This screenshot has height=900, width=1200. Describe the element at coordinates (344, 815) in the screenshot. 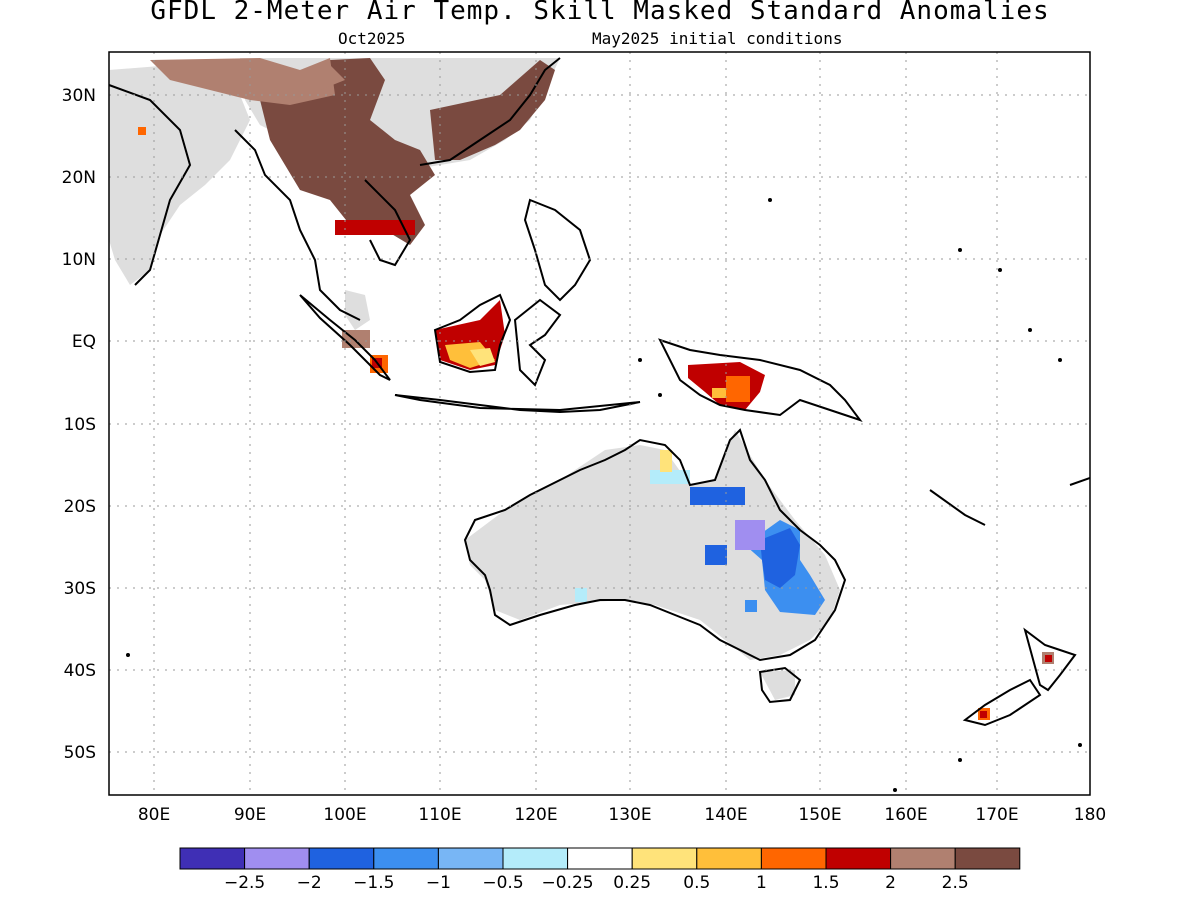

I see `lon-label: 100E` at that location.